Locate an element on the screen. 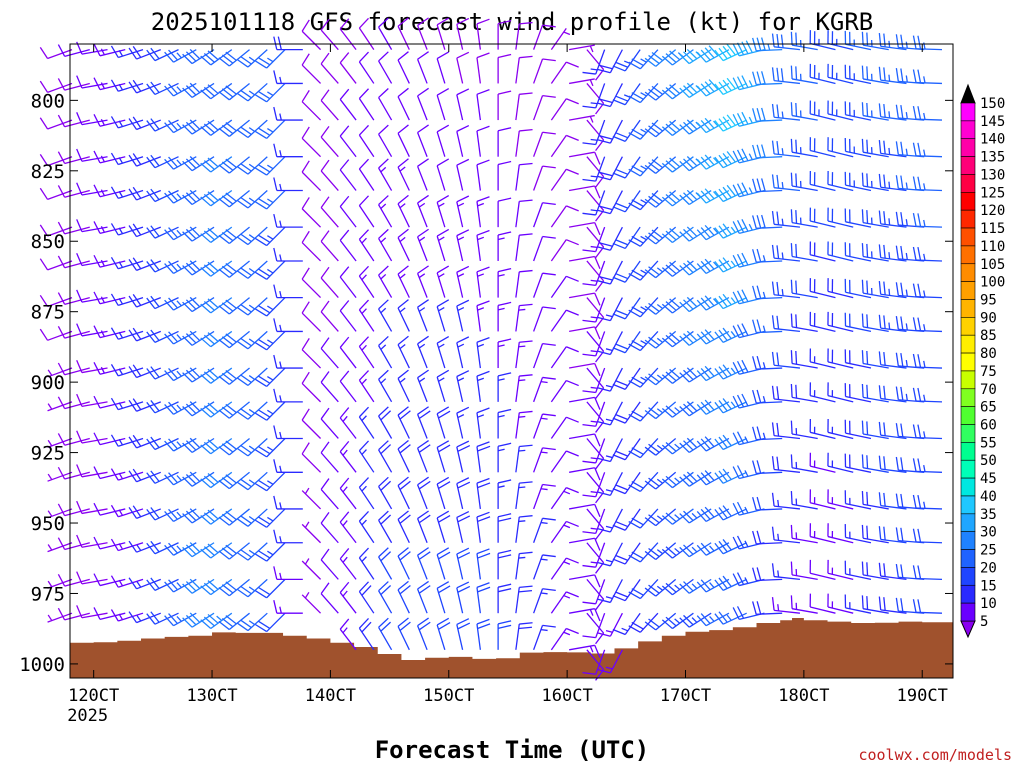  colorbar-label: 45 is located at coordinates (988, 479).